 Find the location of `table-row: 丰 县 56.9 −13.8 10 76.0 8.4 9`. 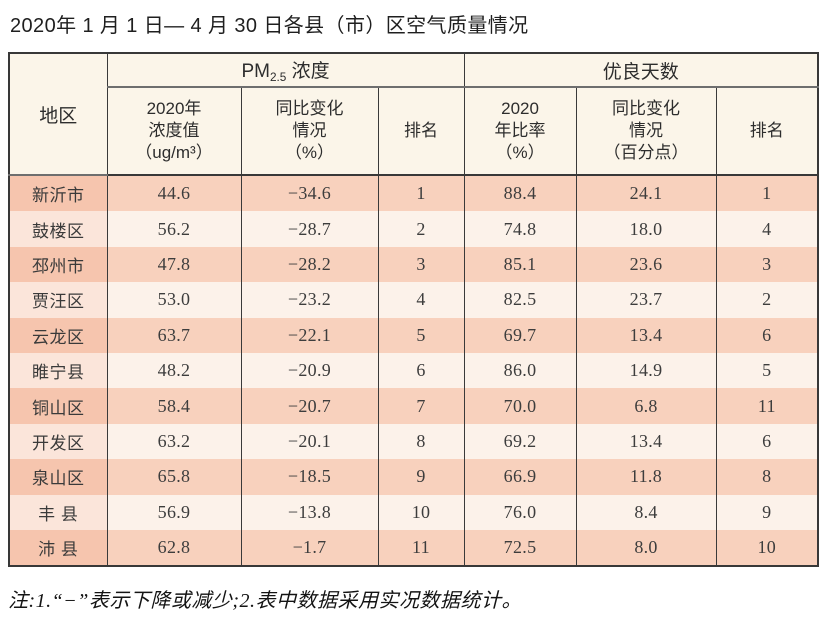

table-row: 丰 县 56.9 −13.8 10 76.0 8.4 9 is located at coordinates (413, 512).